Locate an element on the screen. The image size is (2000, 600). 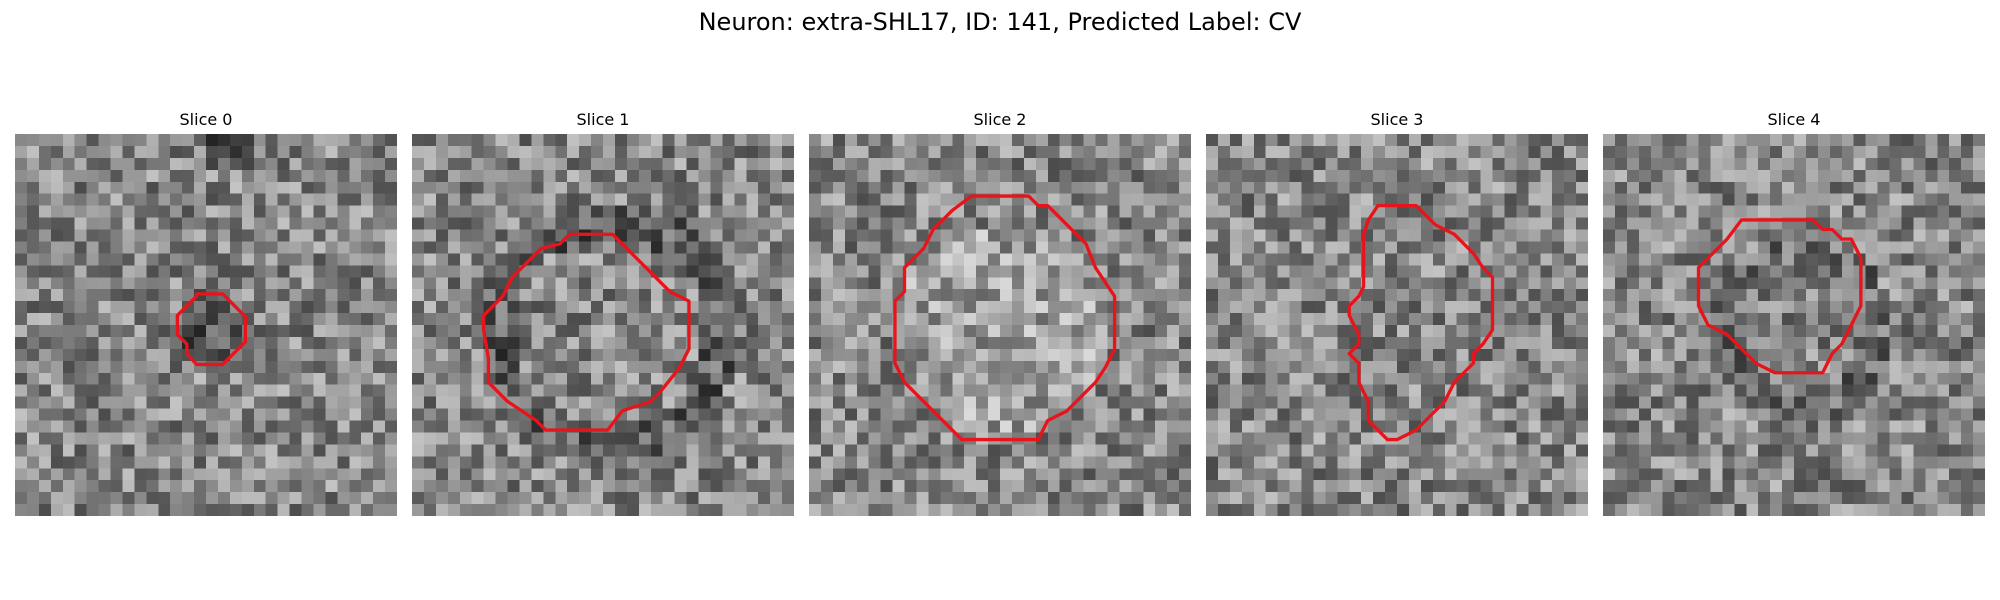
slice-title: Slice 1 is located at coordinates (603, 119).